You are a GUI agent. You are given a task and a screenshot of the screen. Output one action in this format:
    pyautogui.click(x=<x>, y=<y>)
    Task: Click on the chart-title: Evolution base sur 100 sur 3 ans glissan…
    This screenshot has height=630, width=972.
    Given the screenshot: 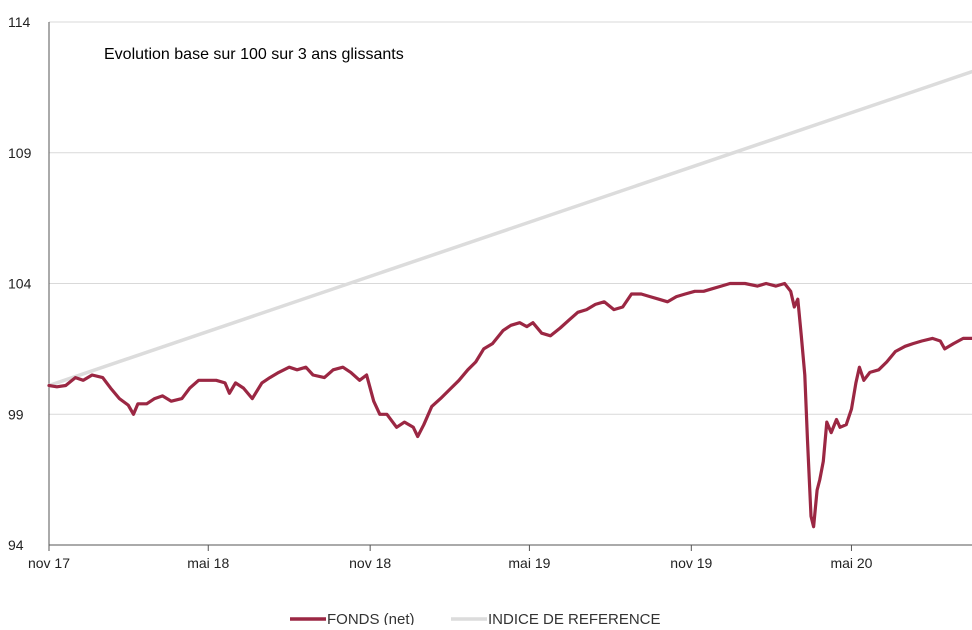 What is the action you would take?
    pyautogui.click(x=254, y=54)
    